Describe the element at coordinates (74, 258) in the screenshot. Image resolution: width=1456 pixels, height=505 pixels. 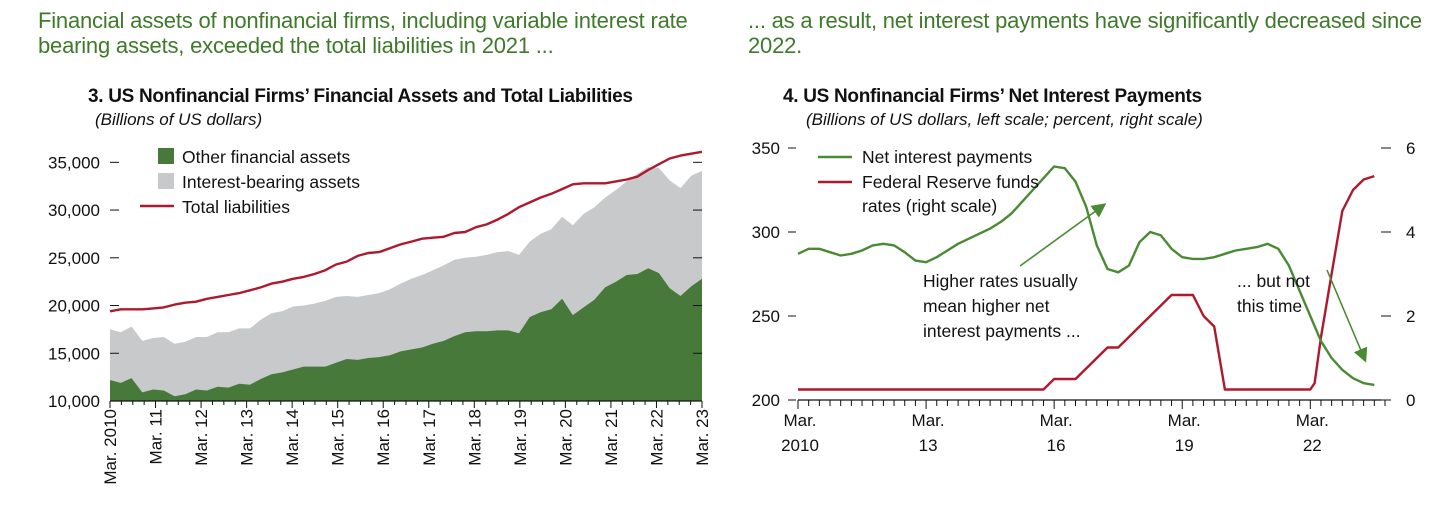
I see `y-tick-label: 25,000` at that location.